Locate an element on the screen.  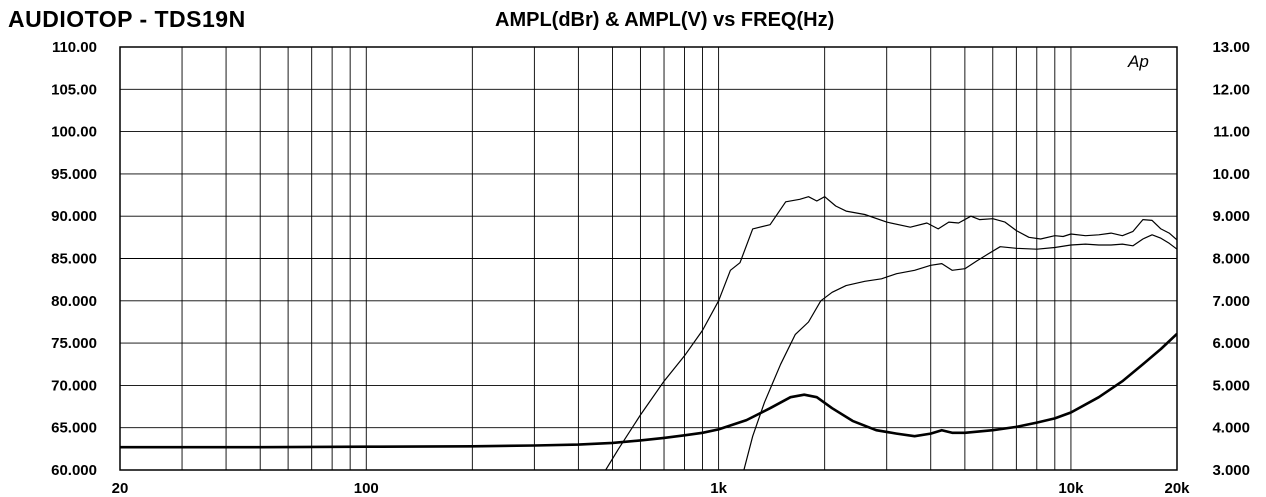
chart-title: AMPL(dBr) & AMPL(V) vs FREQ(Hz) is located at coordinates (665, 20).